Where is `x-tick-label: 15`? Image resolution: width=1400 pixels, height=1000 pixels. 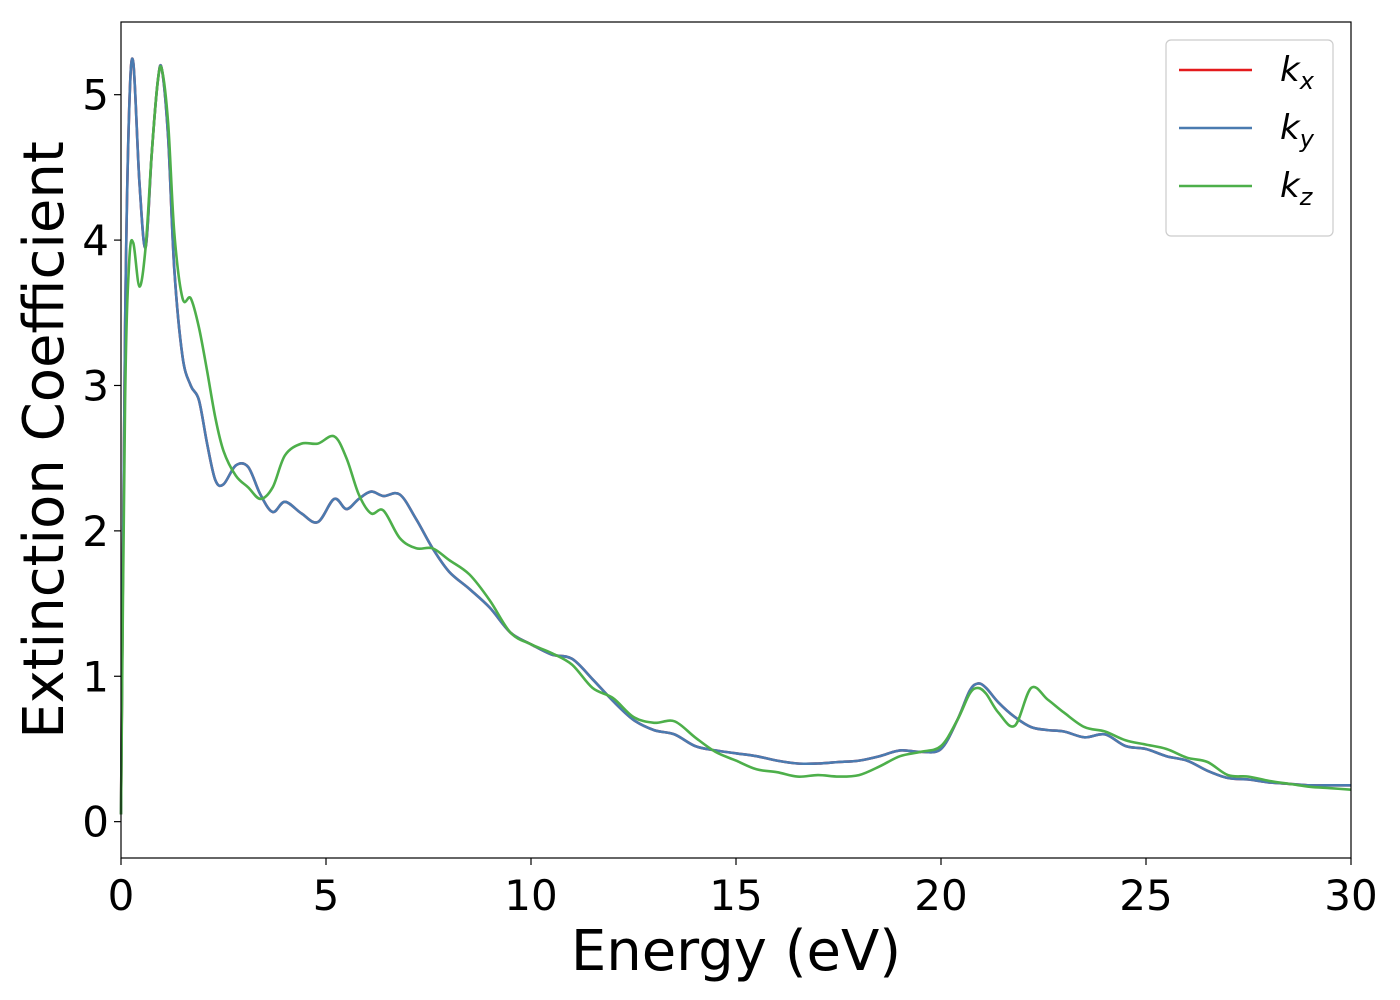 x-tick-label: 15 is located at coordinates (735, 895).